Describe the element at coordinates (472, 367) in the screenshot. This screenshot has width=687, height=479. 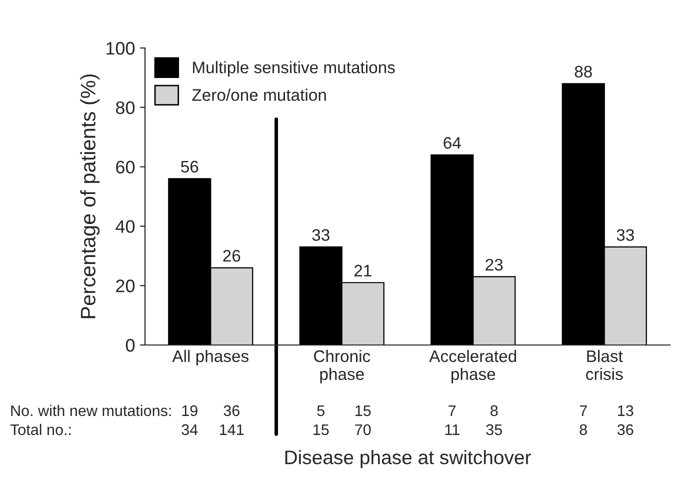
I see `x-tick-label: Accelerated phase` at that location.